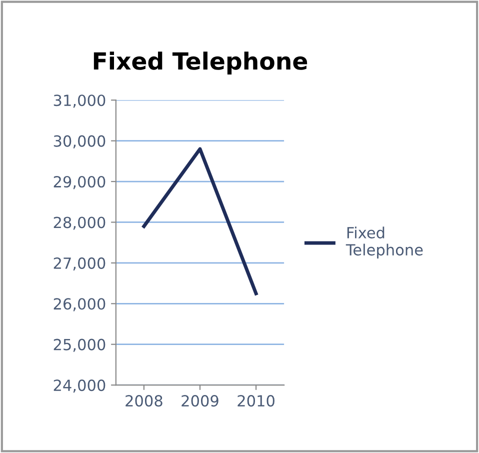  What do you see at coordinates (384, 242) in the screenshot?
I see `legend-label: Fixed Telephone` at bounding box center [384, 242].